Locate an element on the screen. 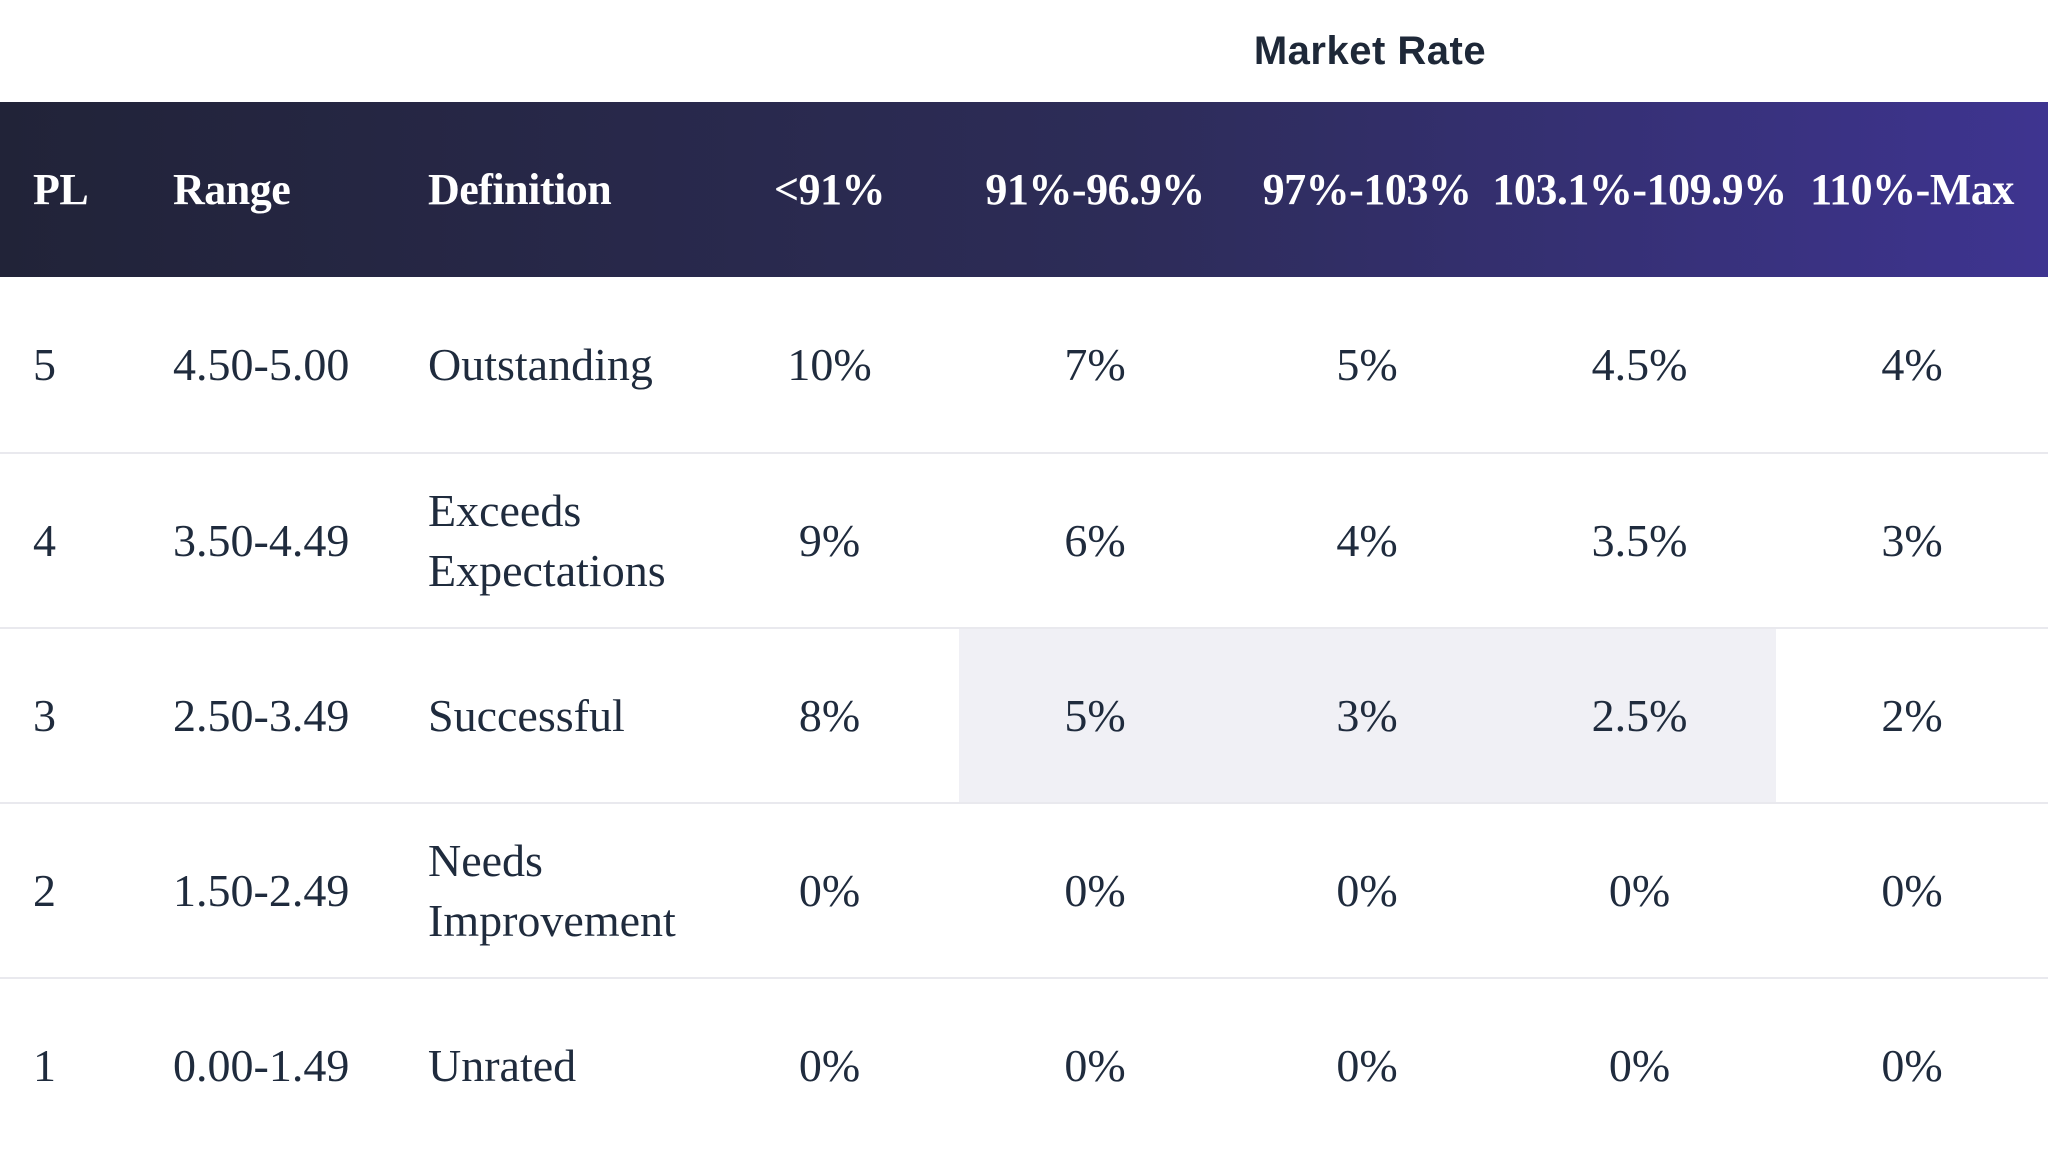 The width and height of the screenshot is (2048, 1156). cell-rate-91-969: 7% is located at coordinates (1095, 364).